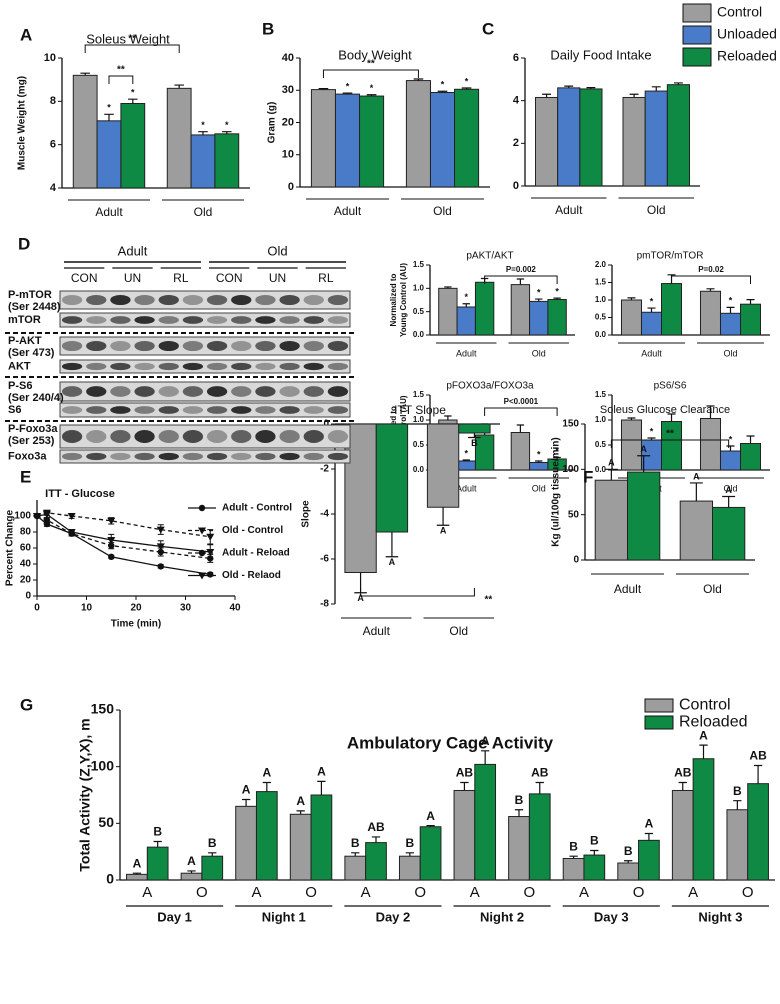  I want to click on y-tick-label: 100, so click(22, 516).